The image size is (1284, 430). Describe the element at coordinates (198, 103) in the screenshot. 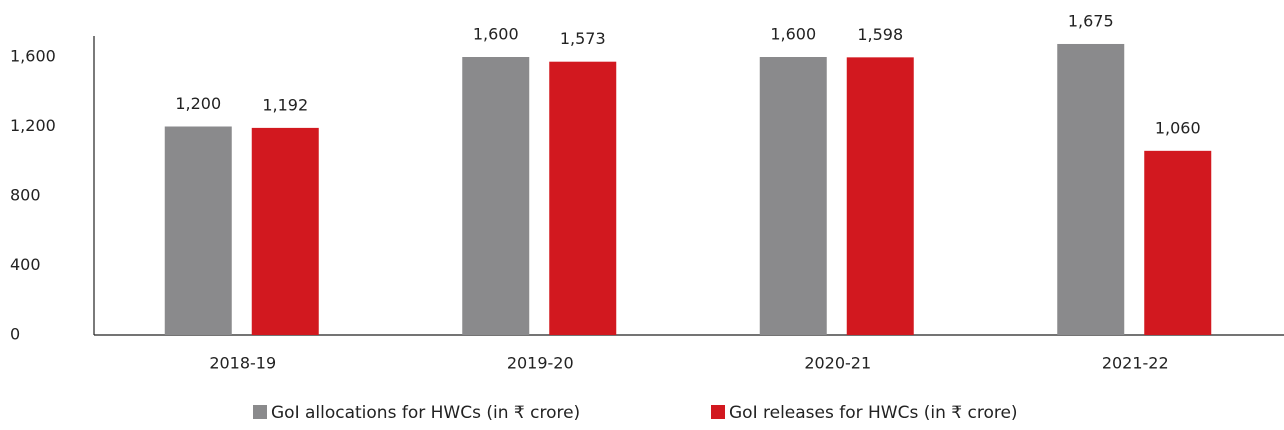

I see `value-label: 1,200` at that location.